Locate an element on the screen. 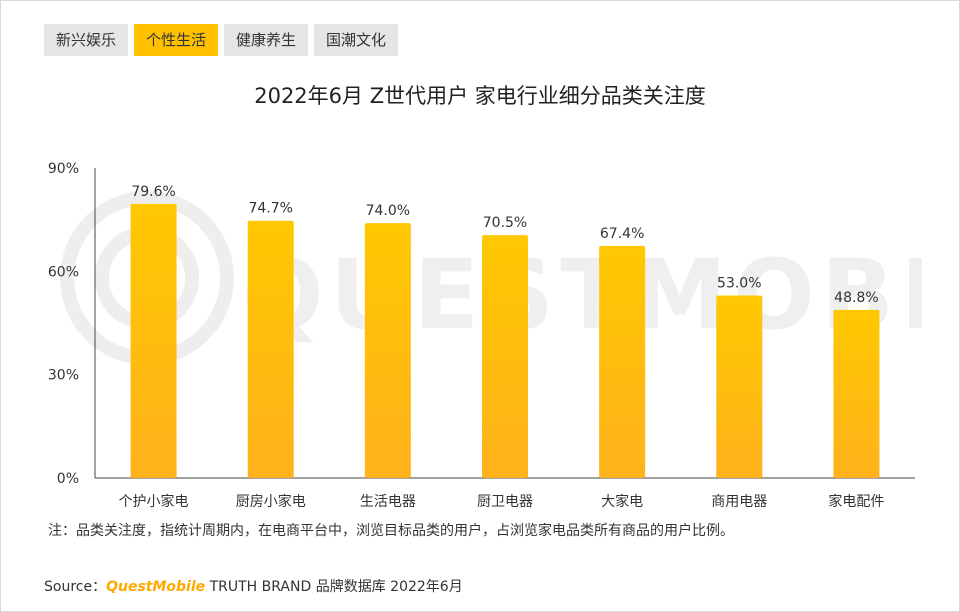 The image size is (960, 612). data-label: 70.5% is located at coordinates (505, 223).